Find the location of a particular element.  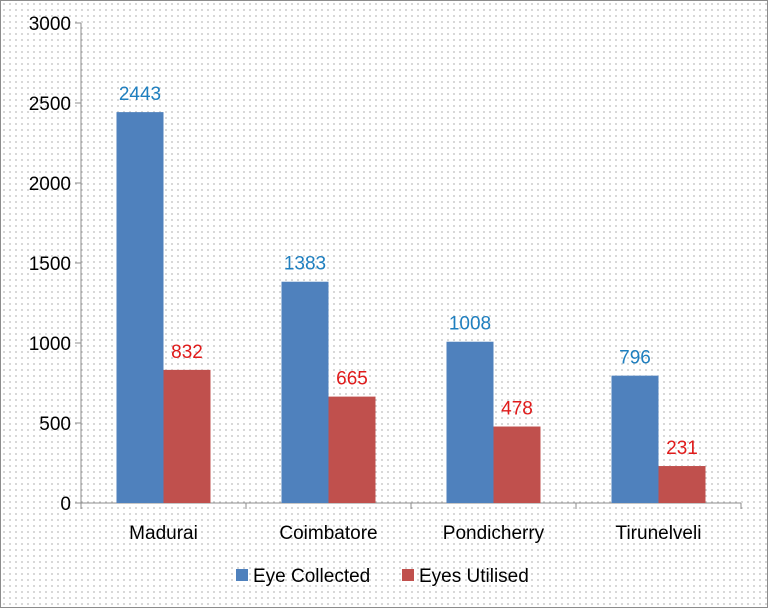

x-category-label: Tirunelveli is located at coordinates (659, 533).